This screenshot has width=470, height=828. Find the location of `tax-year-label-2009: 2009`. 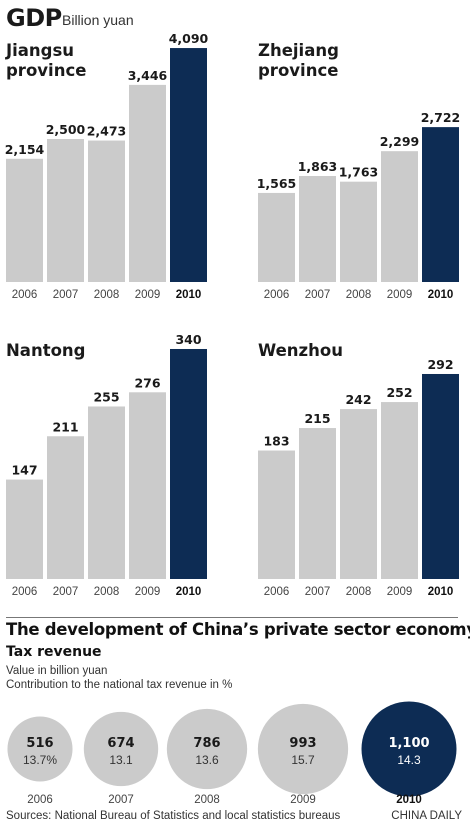

tax-year-label-2009: 2009 is located at coordinates (303, 800).